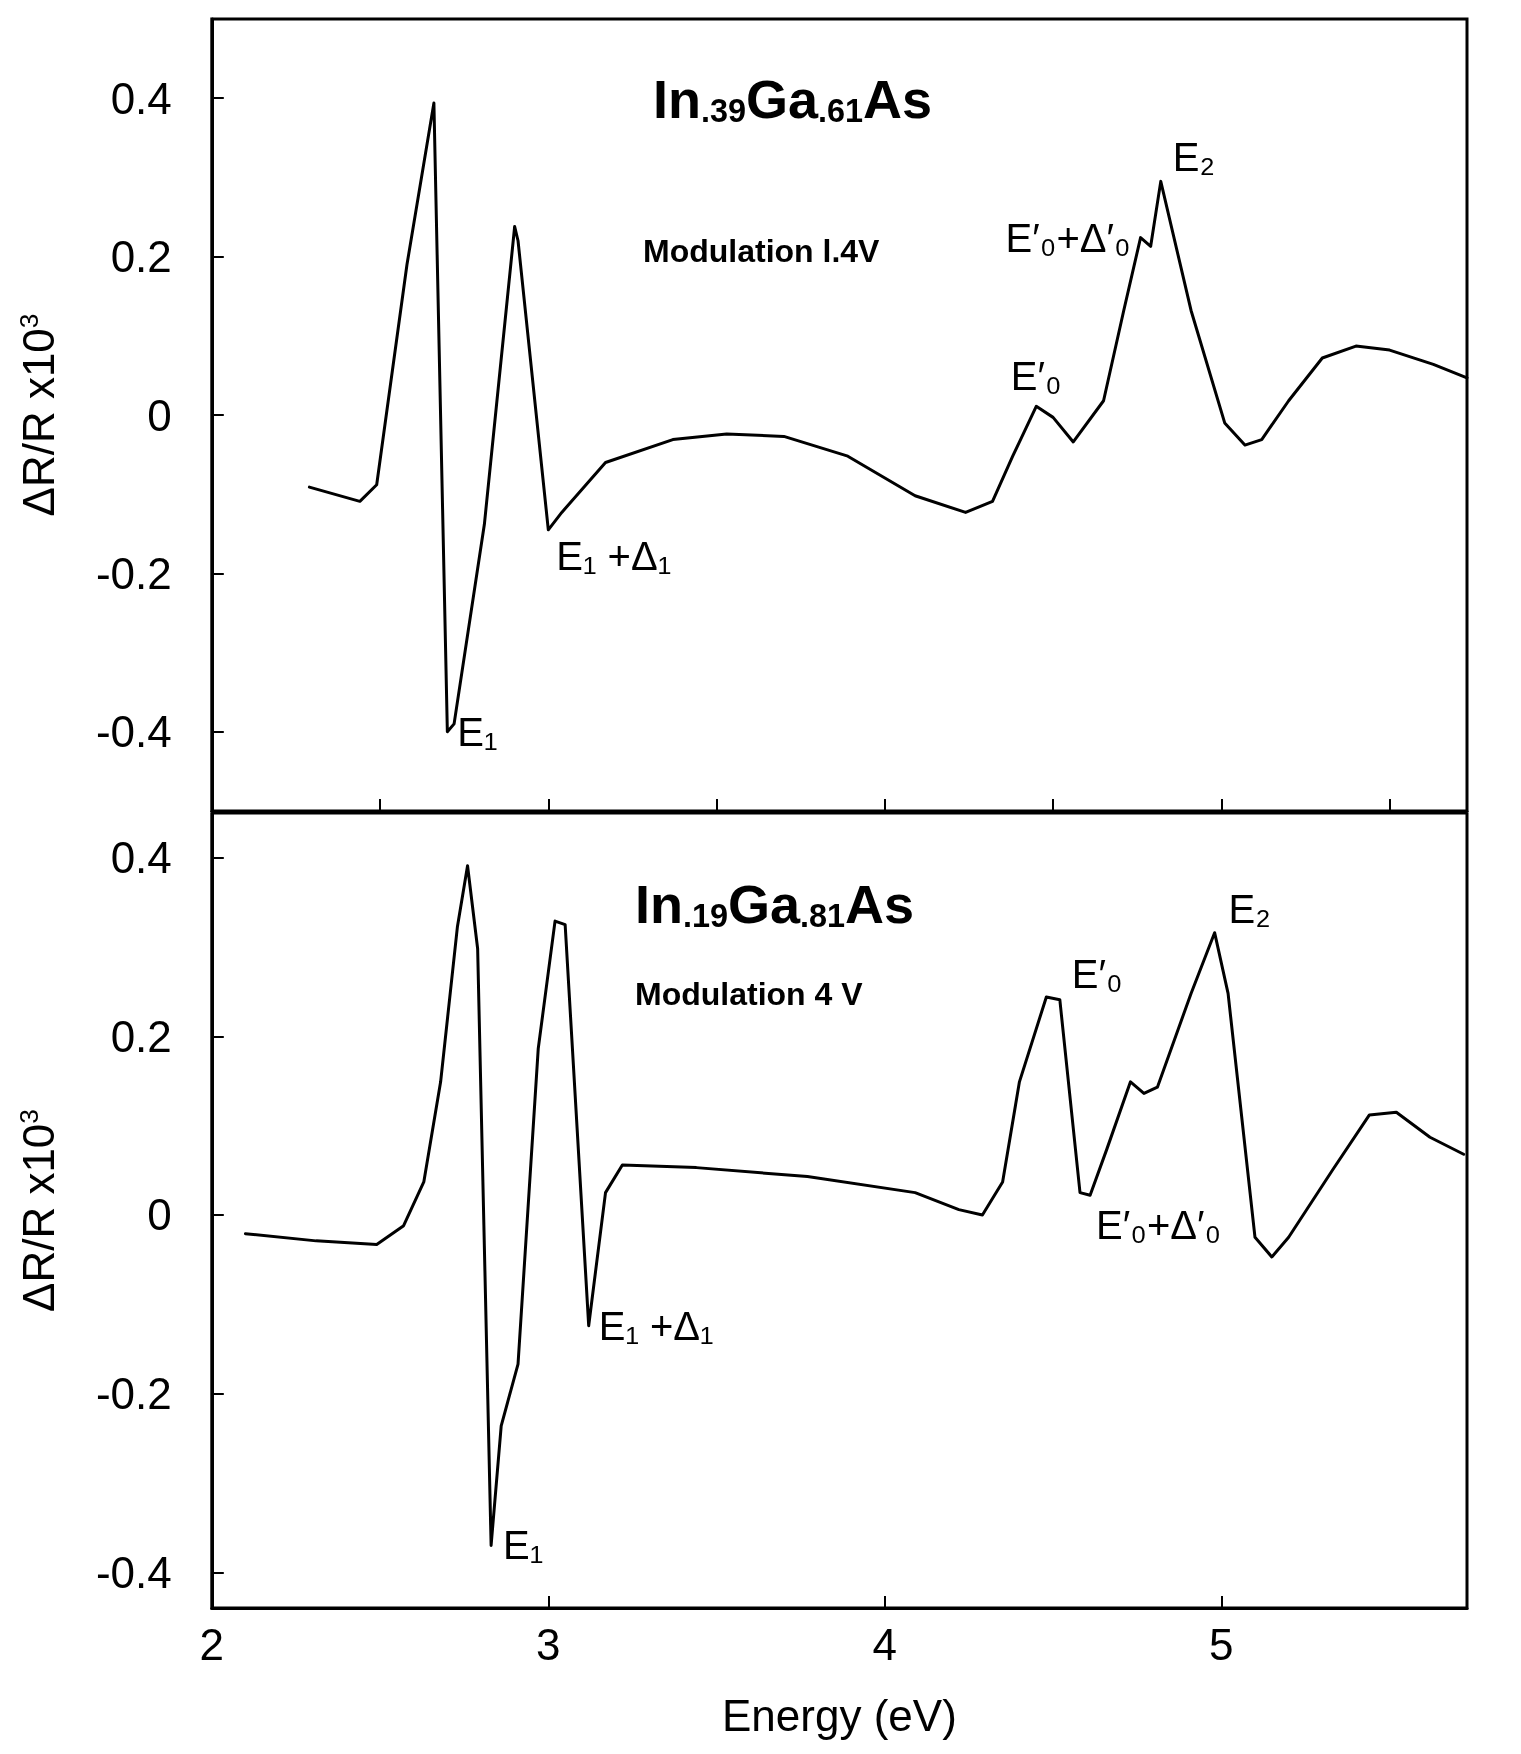  I want to click on x-tick-label: 4, so click(885, 1644).